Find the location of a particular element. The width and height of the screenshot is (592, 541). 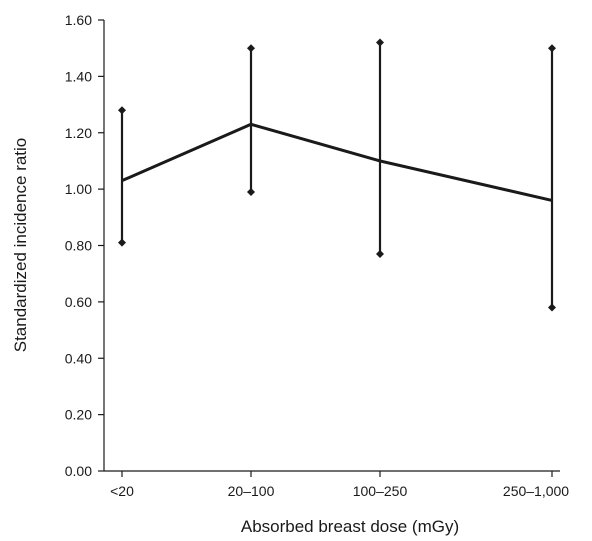

y-tick-label: 1.20 is located at coordinates (78, 133).